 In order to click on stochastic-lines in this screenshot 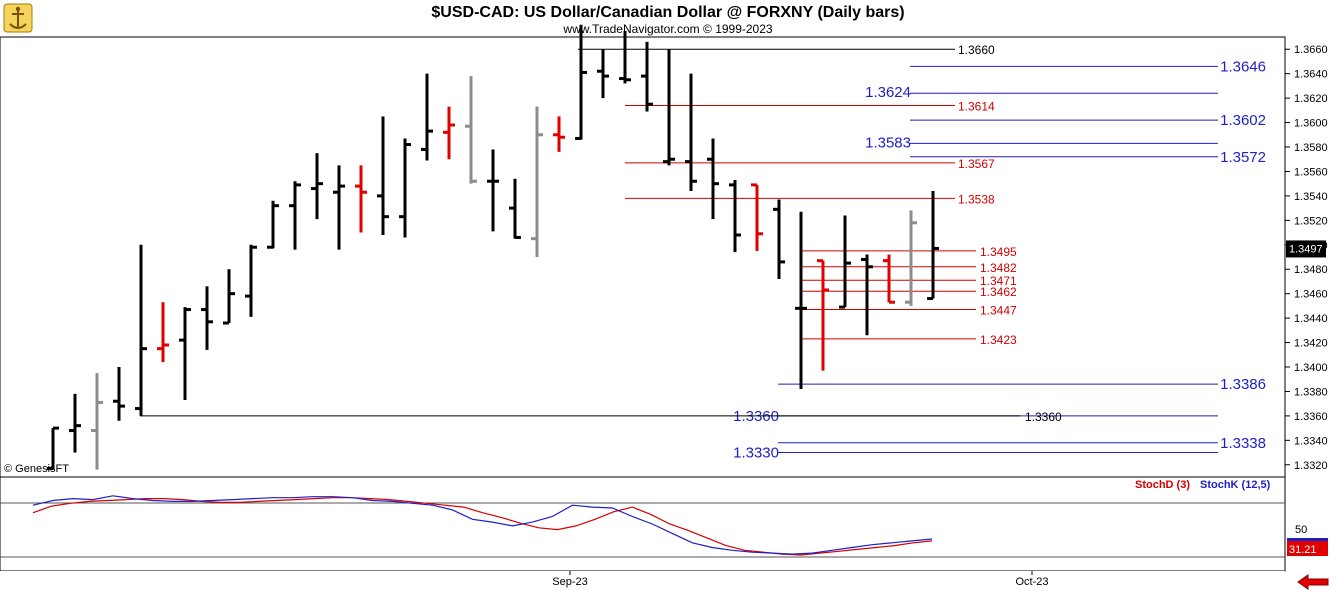, I will do `click(482, 525)`.